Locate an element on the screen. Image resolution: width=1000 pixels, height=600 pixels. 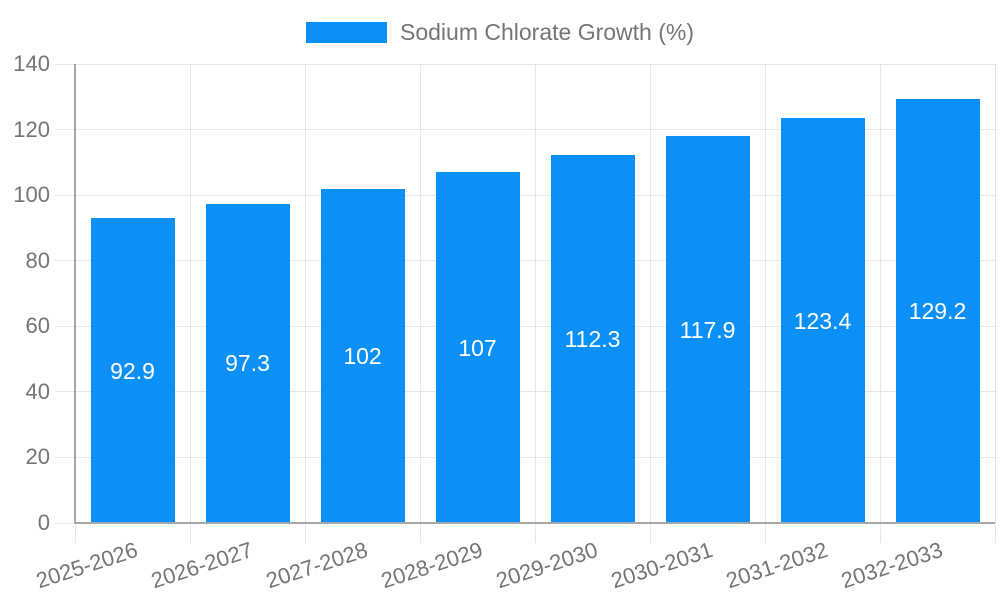
y-tick-label: 80 is located at coordinates (37, 260).